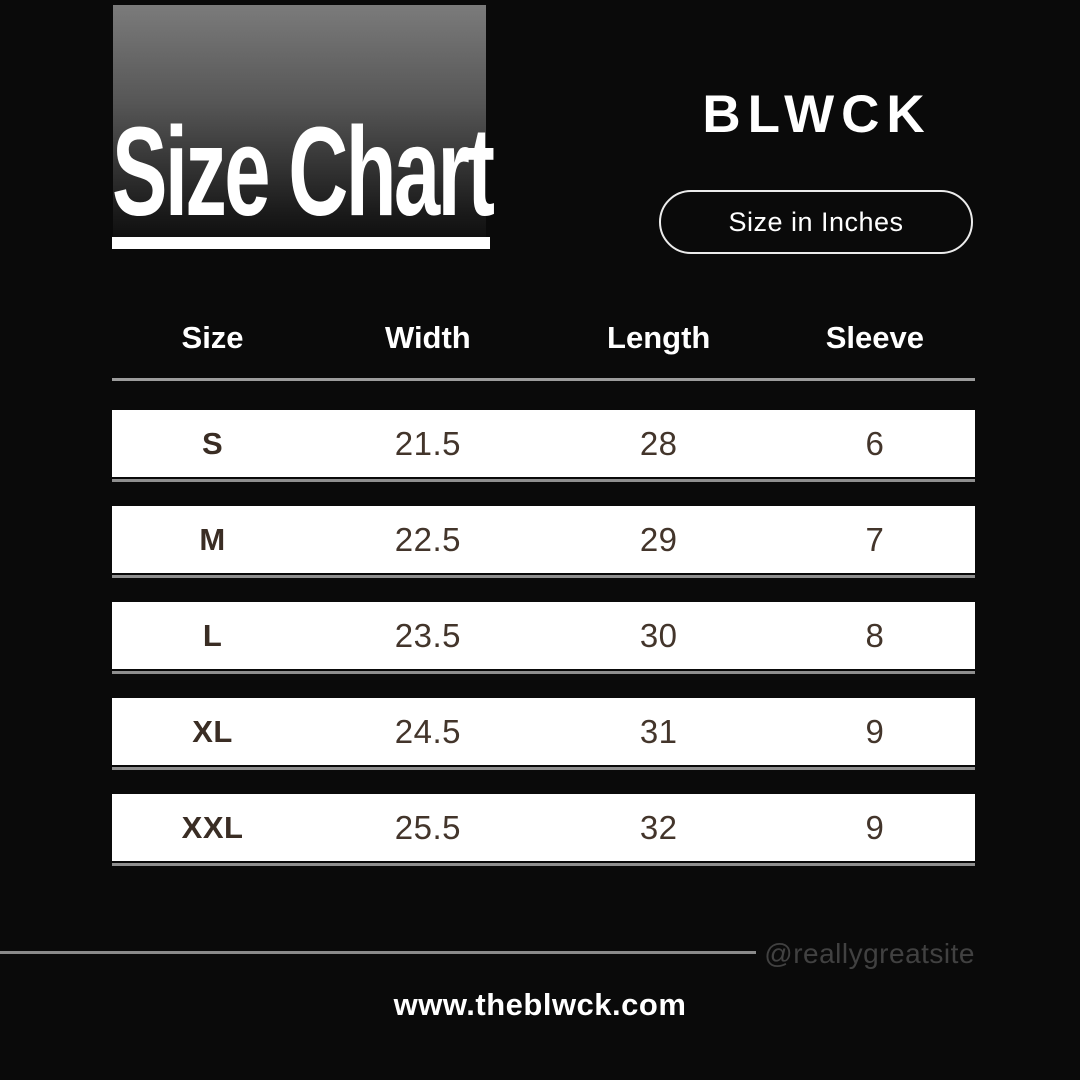 The height and width of the screenshot is (1080, 1080). Describe the element at coordinates (427, 443) in the screenshot. I see `row-width-value: 21.5` at that location.